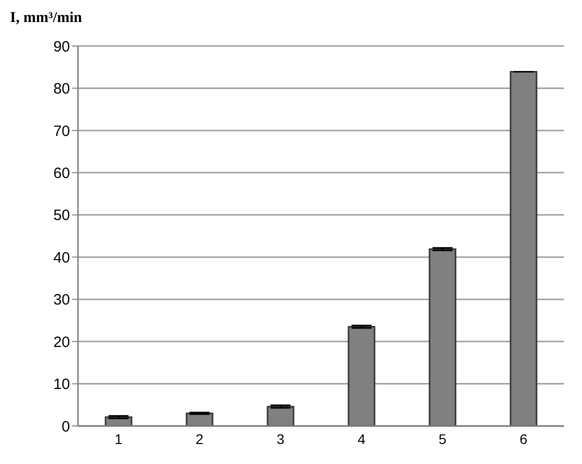 This screenshot has width=582, height=464. I want to click on y-tick-label: 50, so click(61, 215).